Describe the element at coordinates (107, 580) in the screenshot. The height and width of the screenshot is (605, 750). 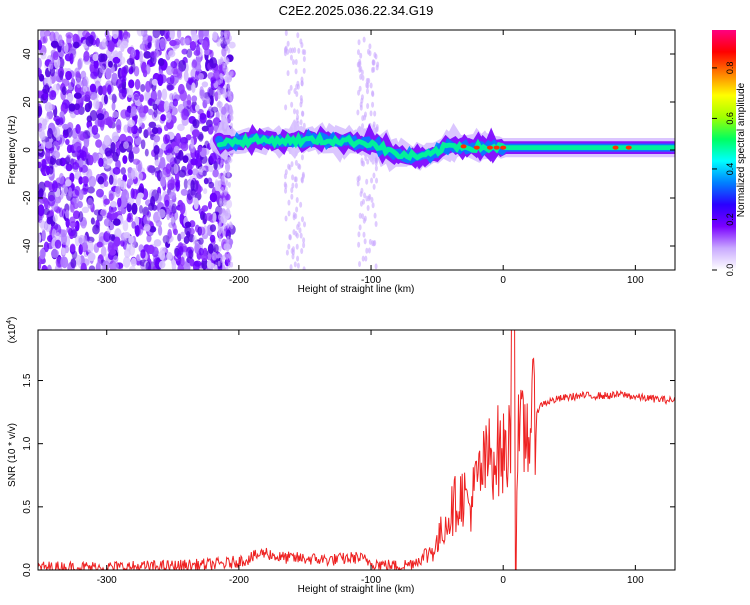
I see `snr-x-tick-label: -300` at that location.